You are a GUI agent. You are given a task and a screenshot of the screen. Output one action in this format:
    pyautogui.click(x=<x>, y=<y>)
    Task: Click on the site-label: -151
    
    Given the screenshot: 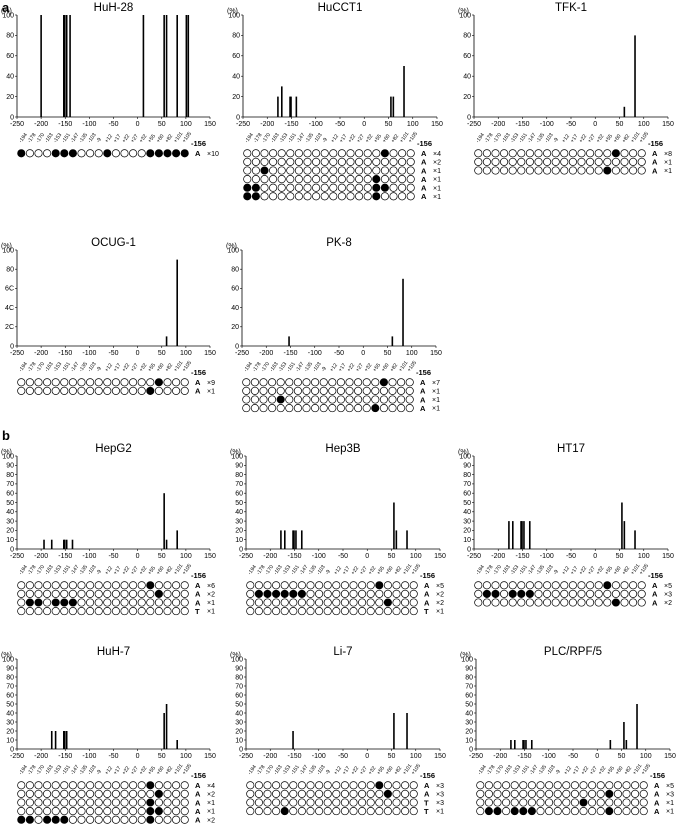 What is the action you would take?
    pyautogui.click(x=295, y=570)
    